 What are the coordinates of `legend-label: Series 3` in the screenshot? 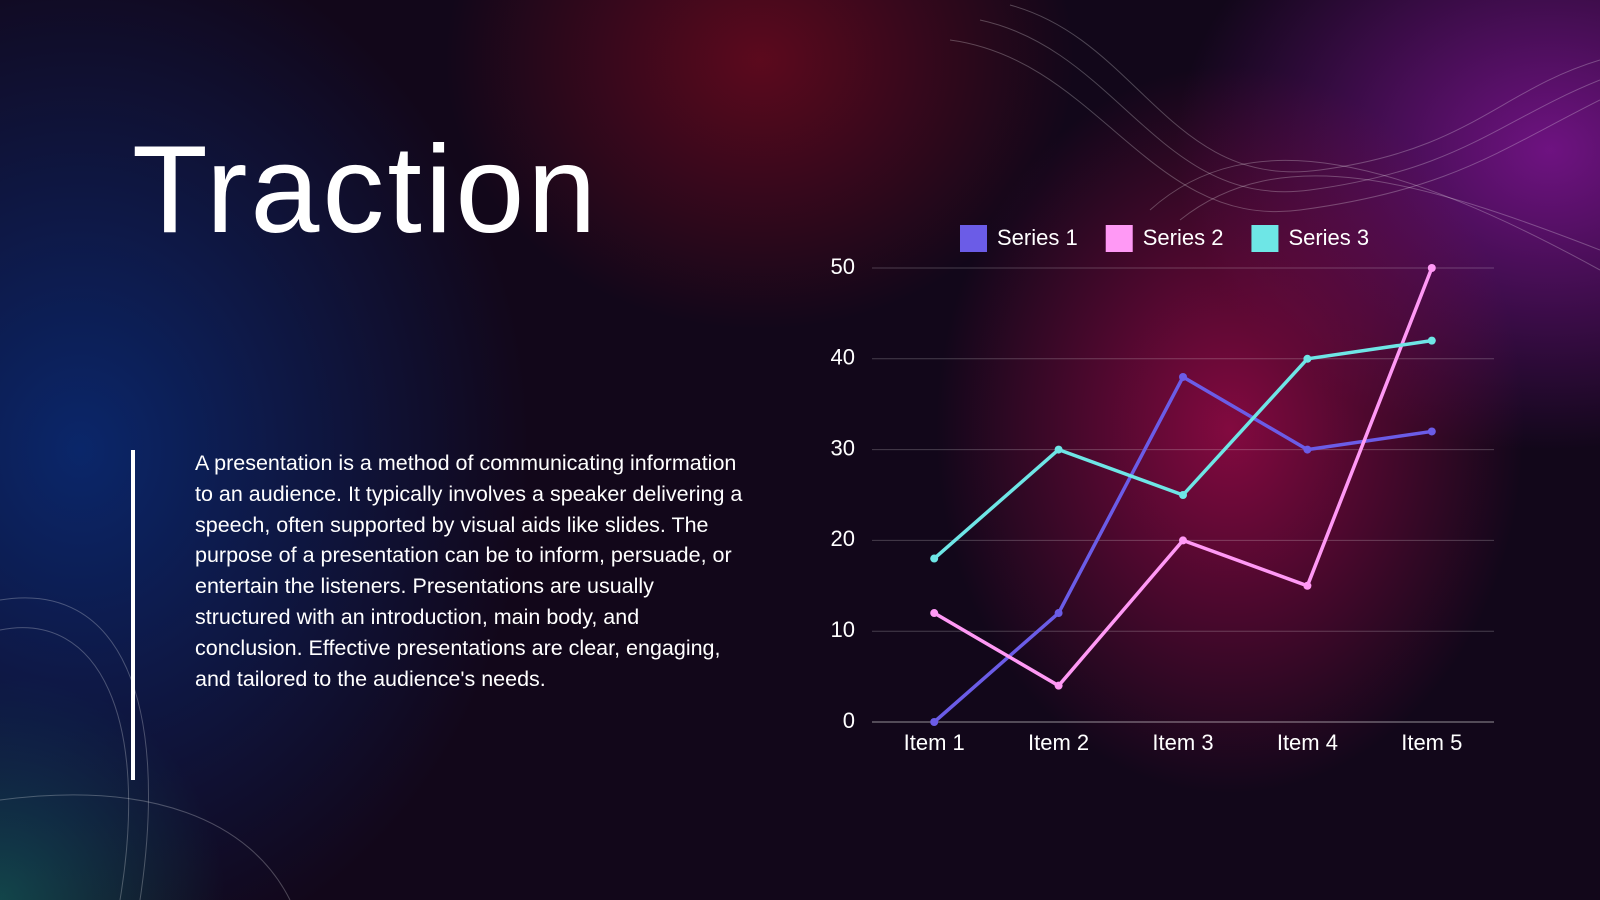 It's located at (1328, 237).